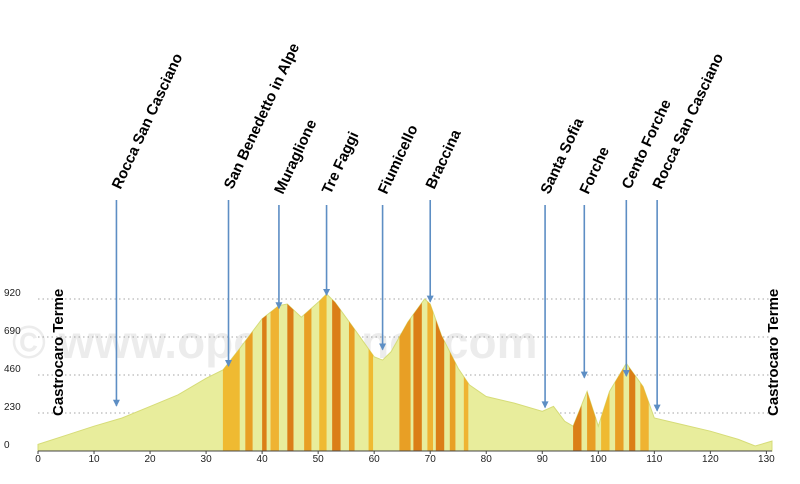  I want to click on x-tick-label: 10, so click(94, 459).